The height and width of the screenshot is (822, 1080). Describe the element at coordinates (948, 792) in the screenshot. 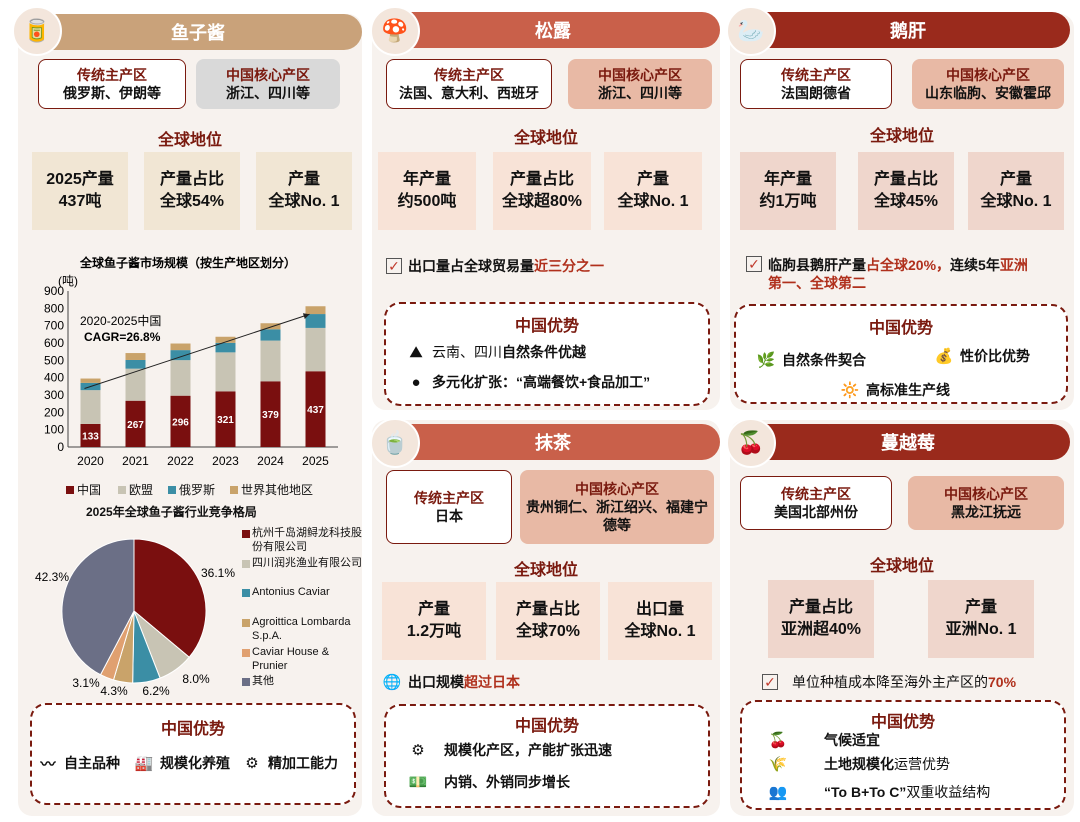

I see `cranberry-adv-3-b: 双重收益结构` at that location.